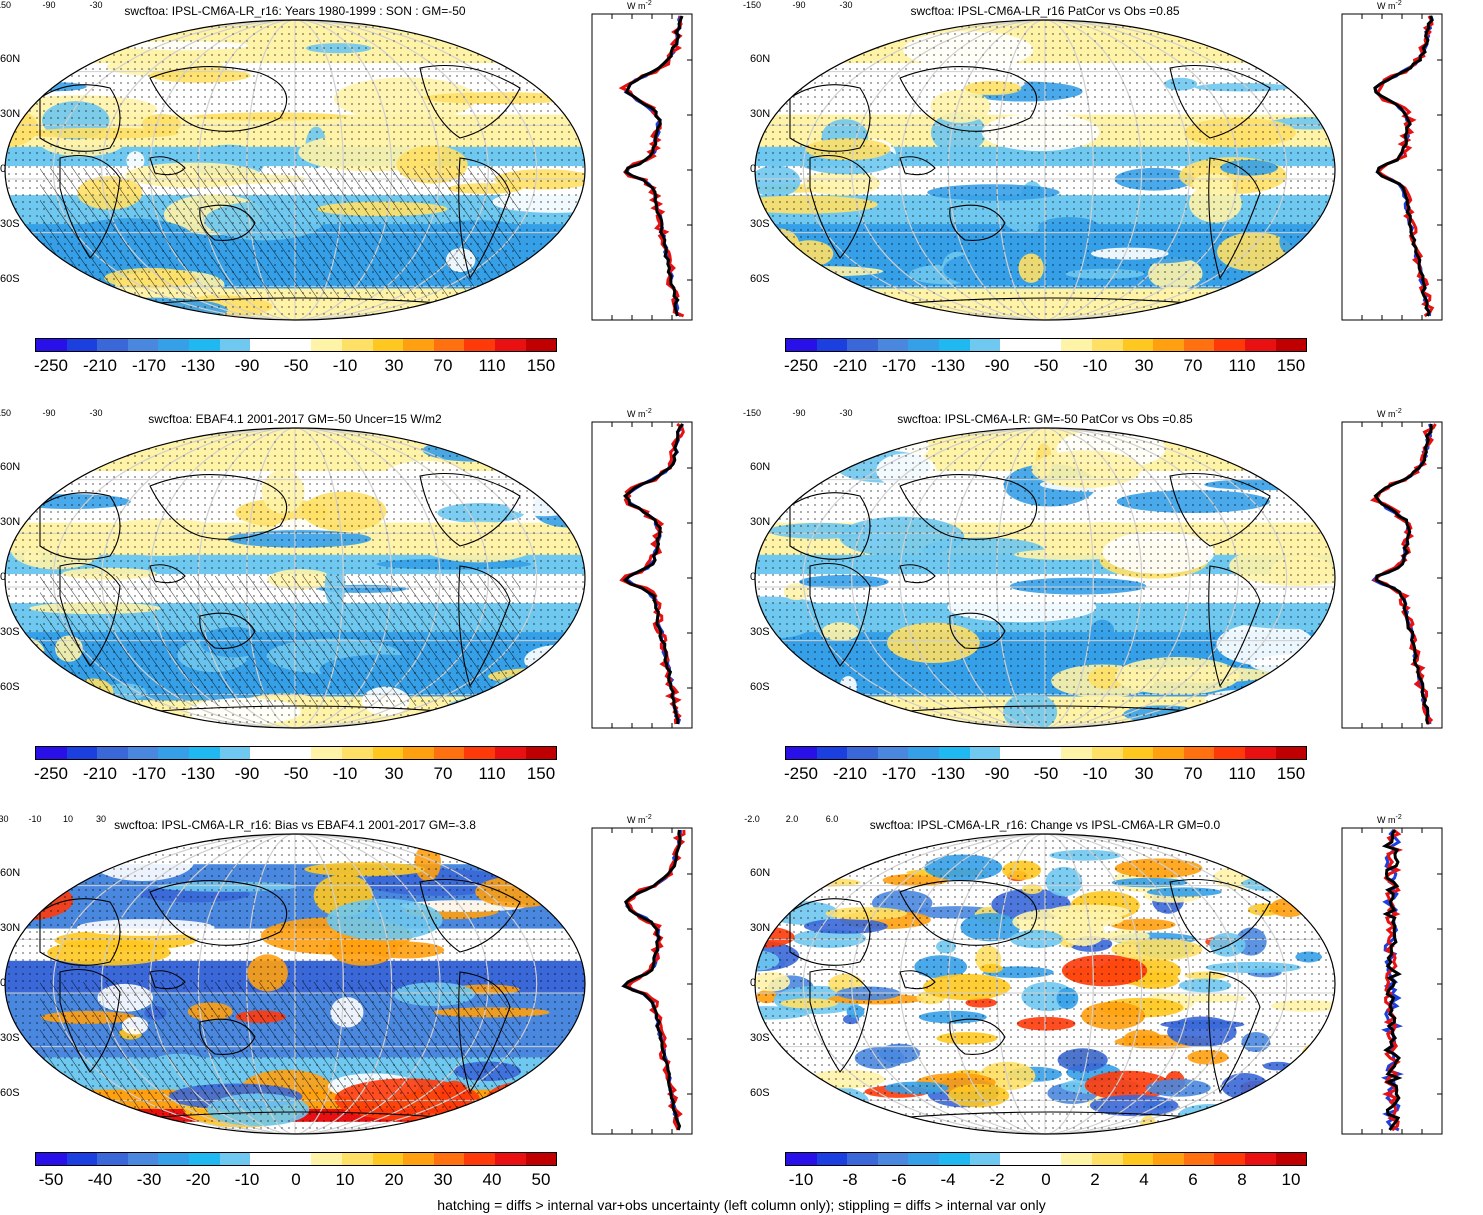 The image size is (1483, 1215). I want to click on ensemble-zonal-line, so click(653, 166).